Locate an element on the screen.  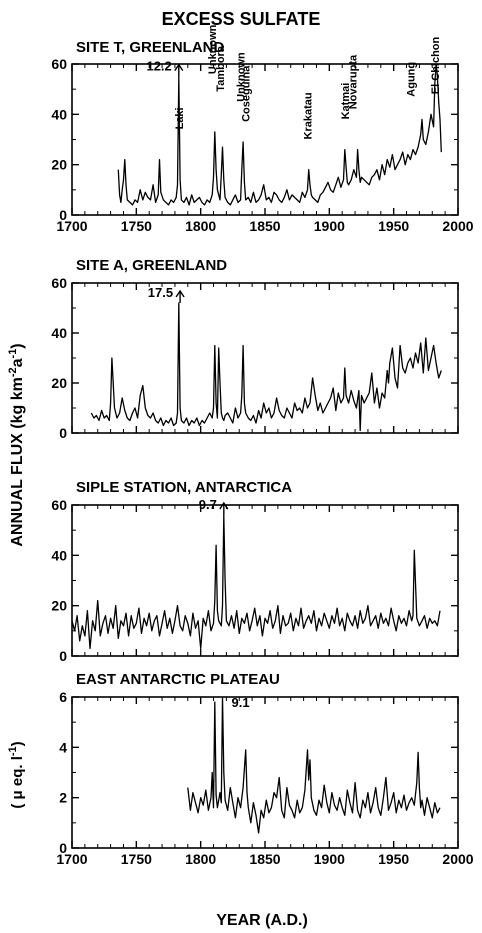
peak-value-label: 9.7 is located at coordinates (208, 504).